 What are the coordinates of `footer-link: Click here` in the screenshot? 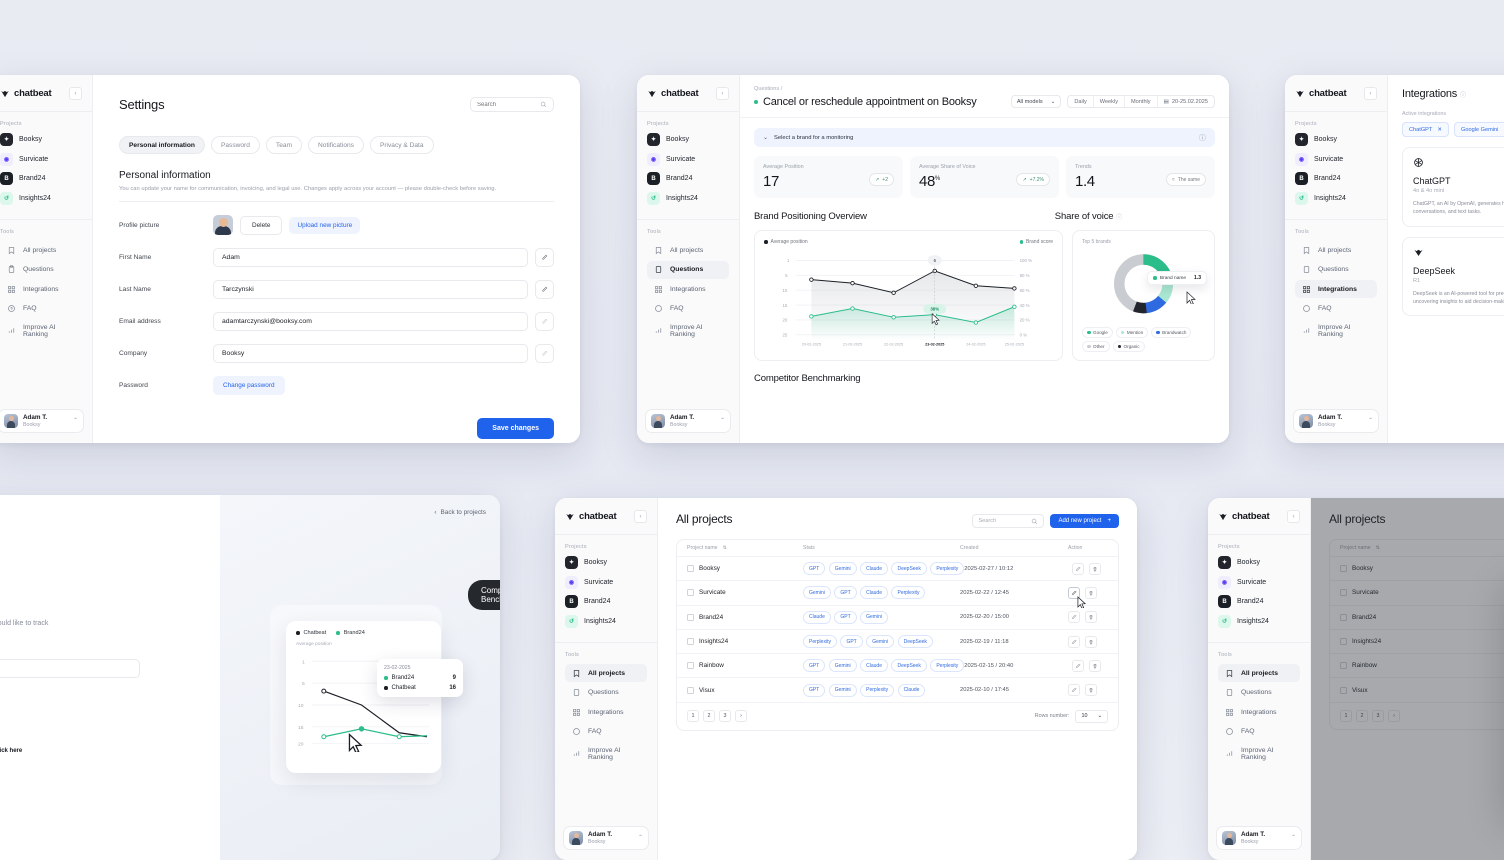 It's located at (11, 751).